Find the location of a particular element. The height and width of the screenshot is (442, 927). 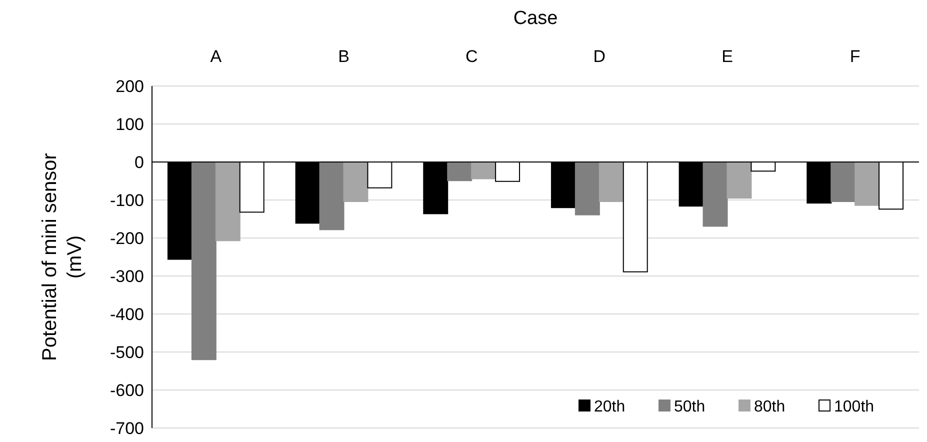

y-tick-label: -600 is located at coordinates (127, 390).